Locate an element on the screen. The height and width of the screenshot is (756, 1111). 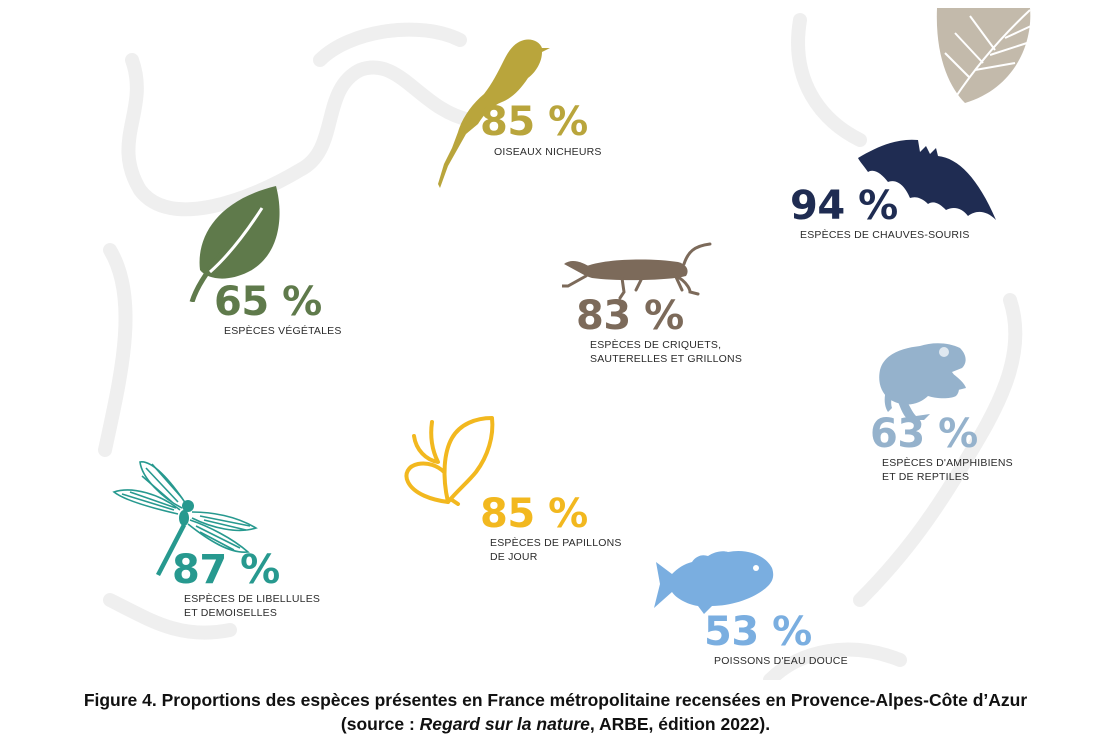
stat-label: SAUTERELLES ET GRILLONS is located at coordinates (666, 359).